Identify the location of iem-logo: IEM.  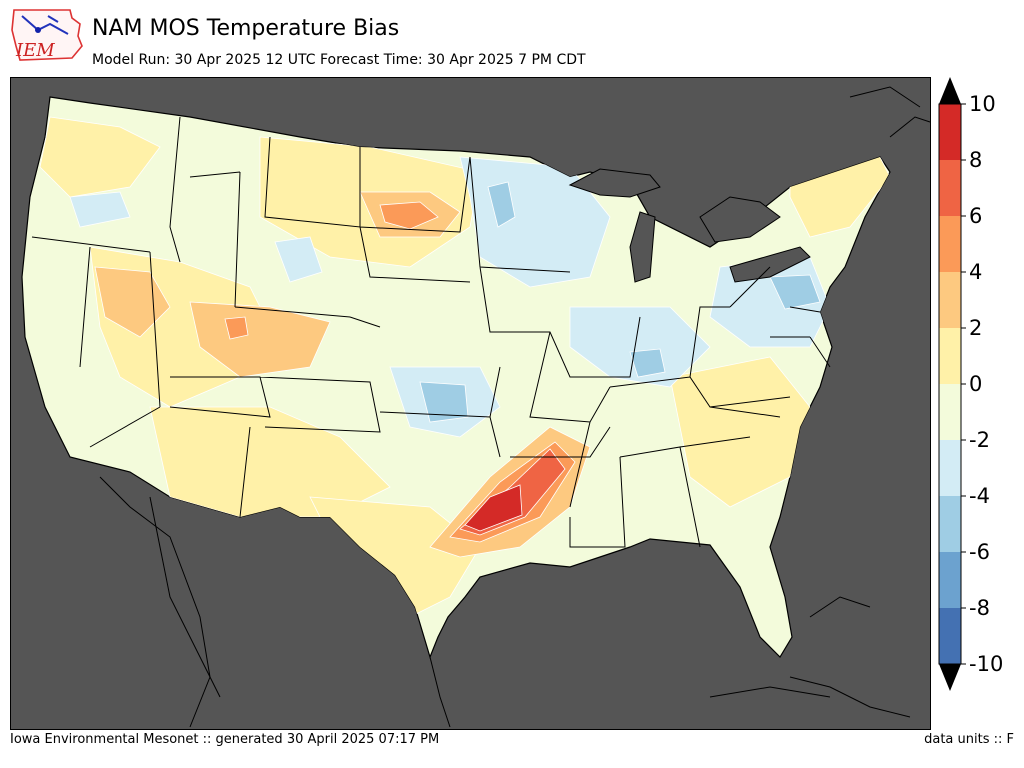
(47, 35).